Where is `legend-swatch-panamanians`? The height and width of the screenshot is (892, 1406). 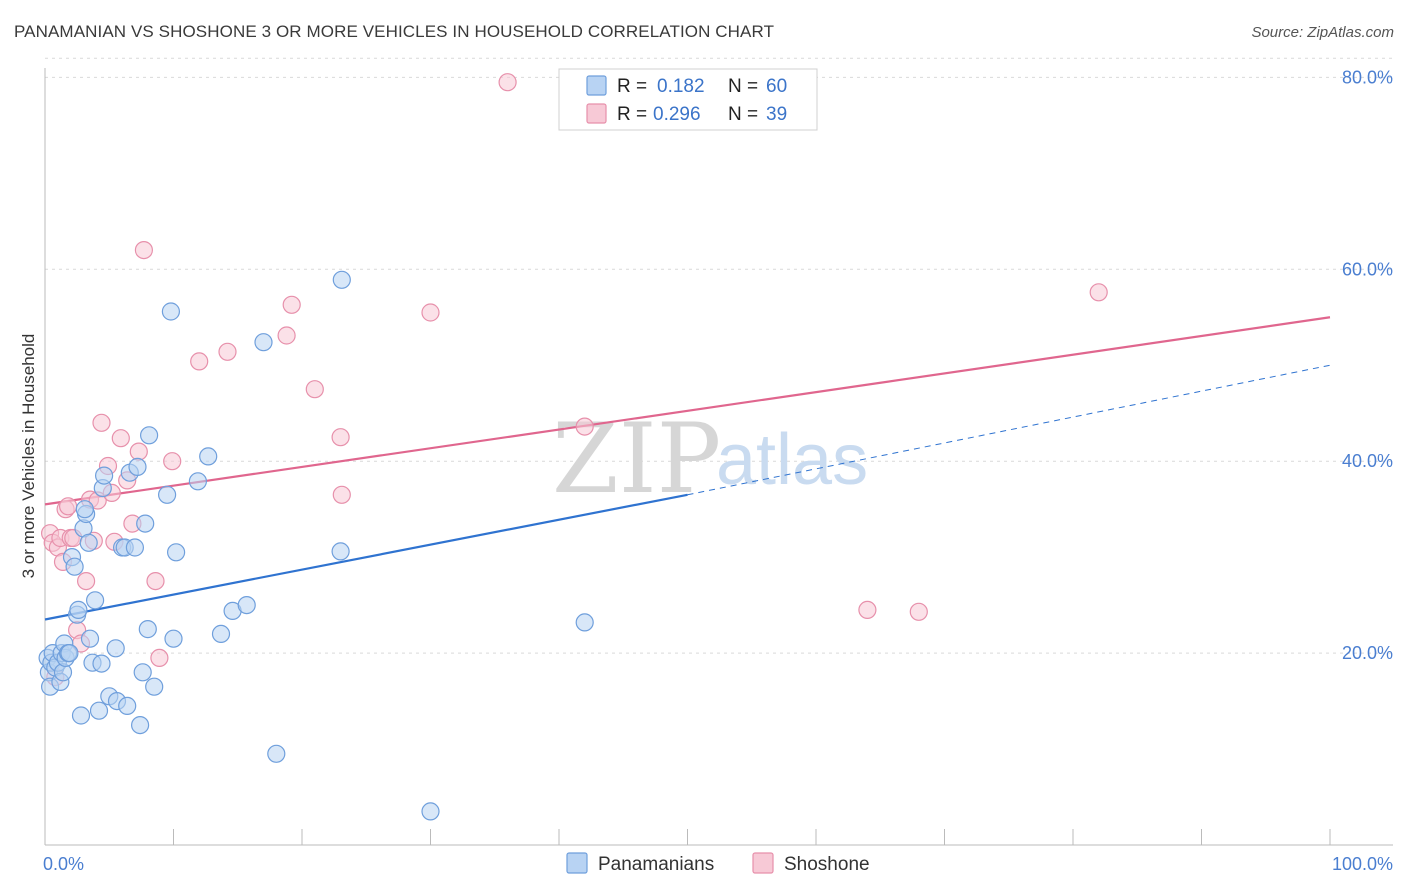 legend-swatch-panamanians is located at coordinates (596, 85).